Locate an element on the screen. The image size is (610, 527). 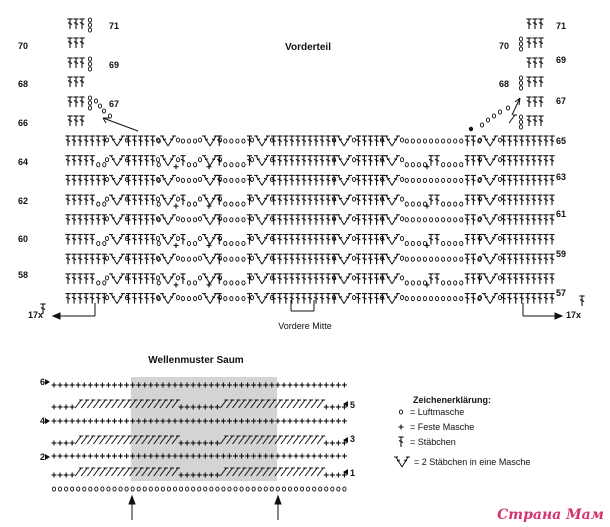
repeat-shade is located at coordinates (204, 429).